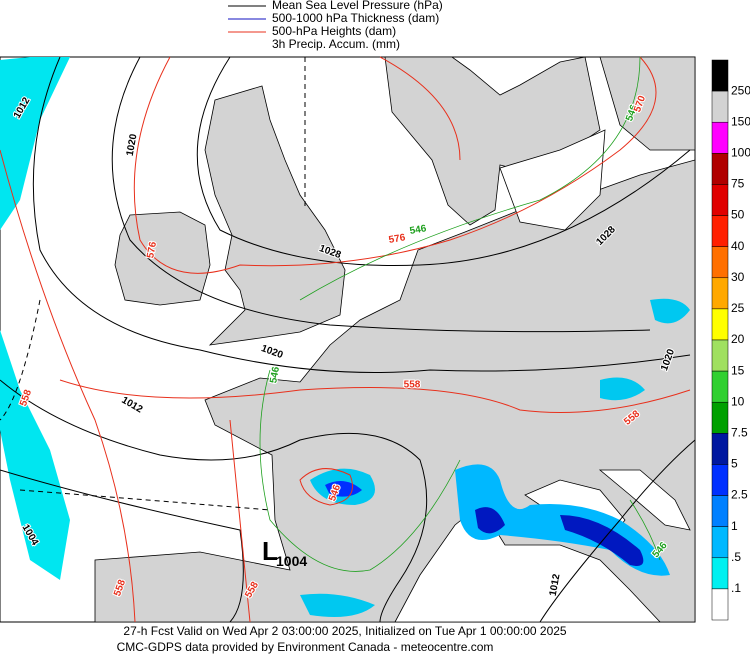 The width and height of the screenshot is (750, 661). Describe the element at coordinates (738, 277) in the screenshot. I see `colorbar-label: 30` at that location.